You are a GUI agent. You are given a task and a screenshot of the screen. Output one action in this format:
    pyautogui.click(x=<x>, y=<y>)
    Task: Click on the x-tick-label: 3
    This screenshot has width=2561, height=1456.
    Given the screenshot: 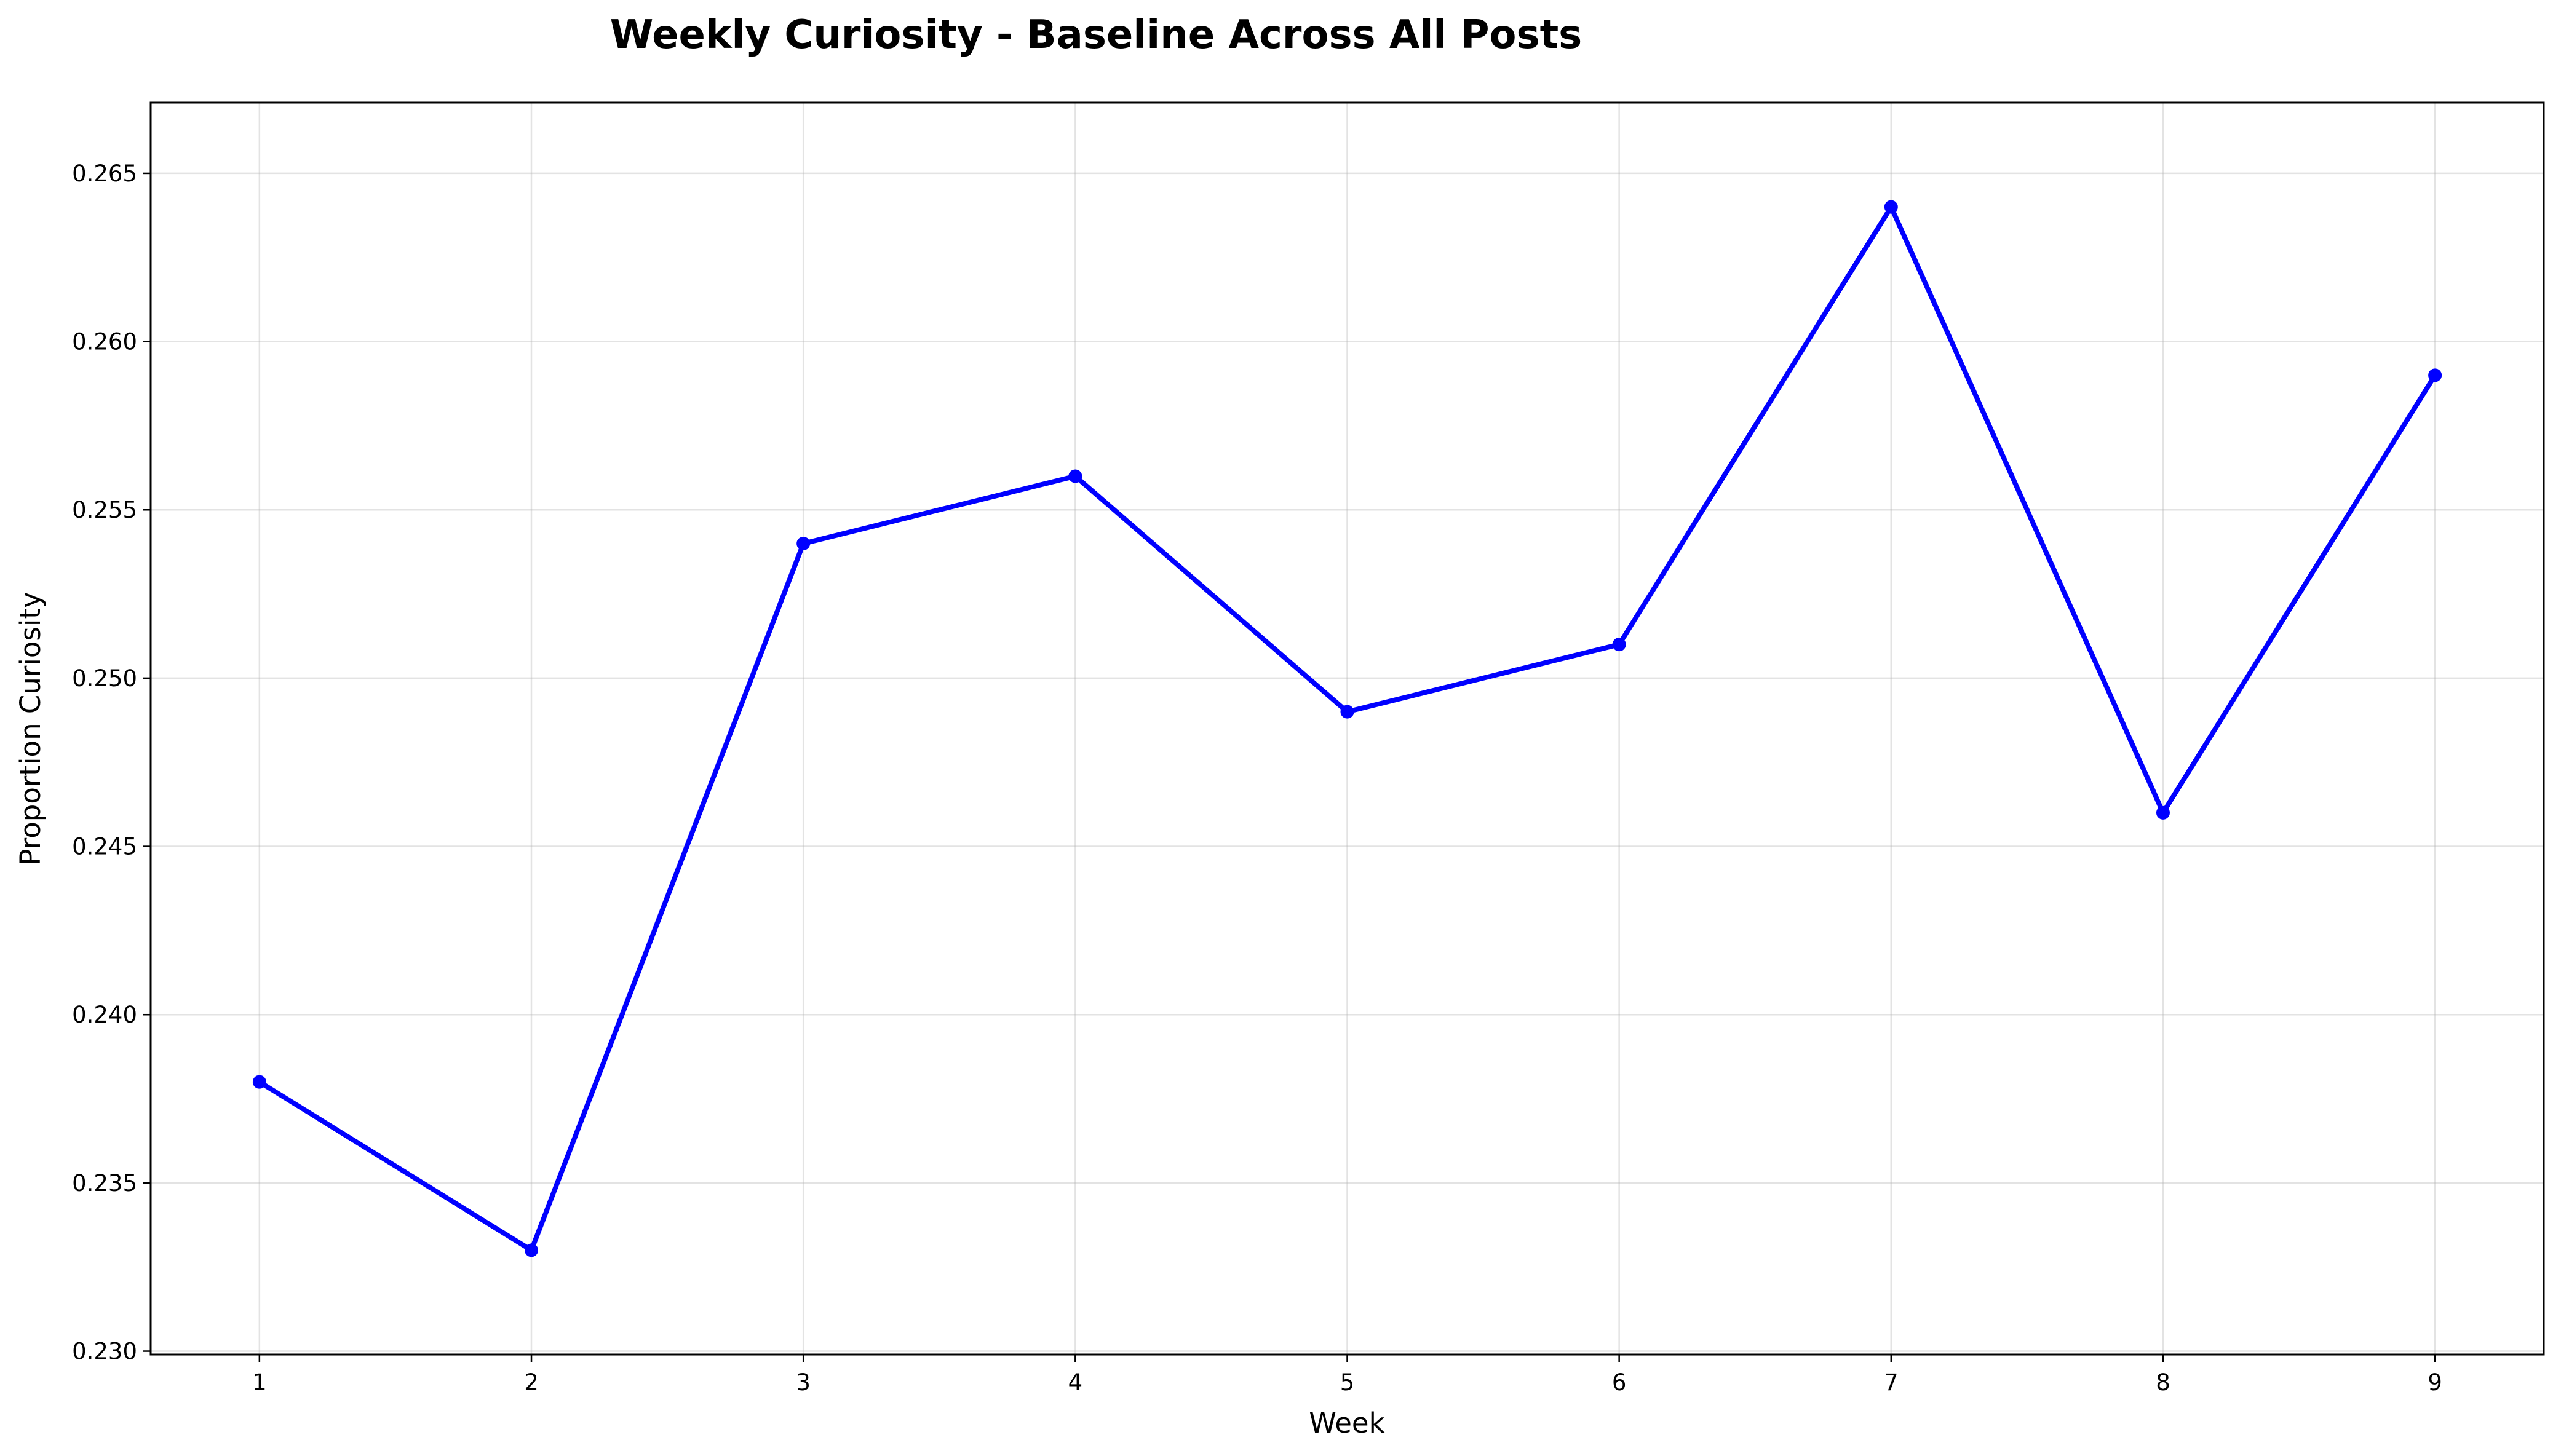 What is the action you would take?
    pyautogui.click(x=804, y=1383)
    